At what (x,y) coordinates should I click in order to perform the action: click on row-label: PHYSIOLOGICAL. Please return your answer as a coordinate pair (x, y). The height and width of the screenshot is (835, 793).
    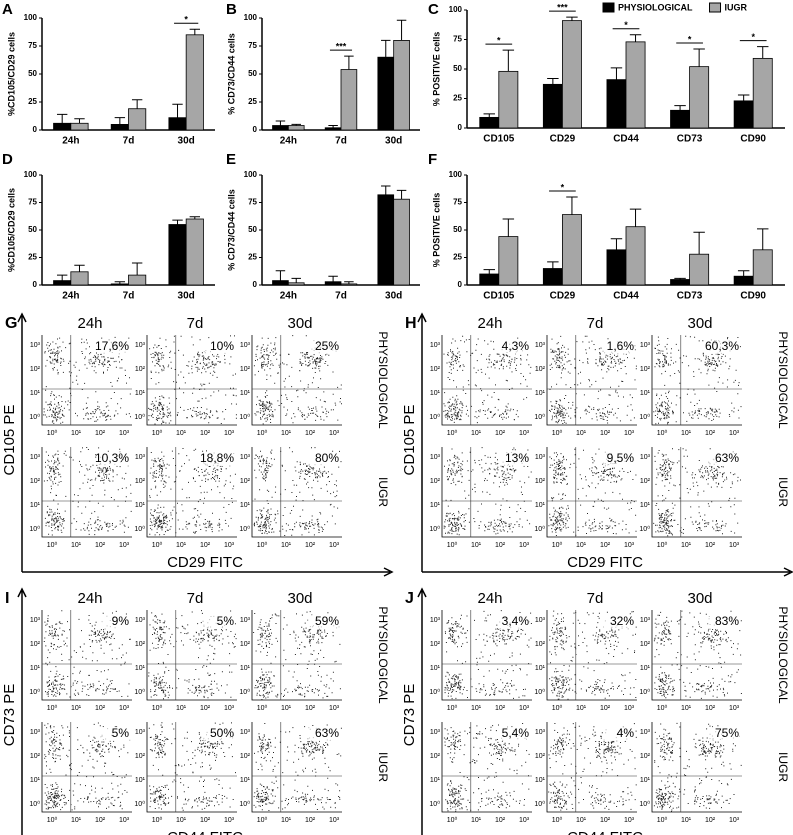
    Looking at the image, I should click on (383, 655).